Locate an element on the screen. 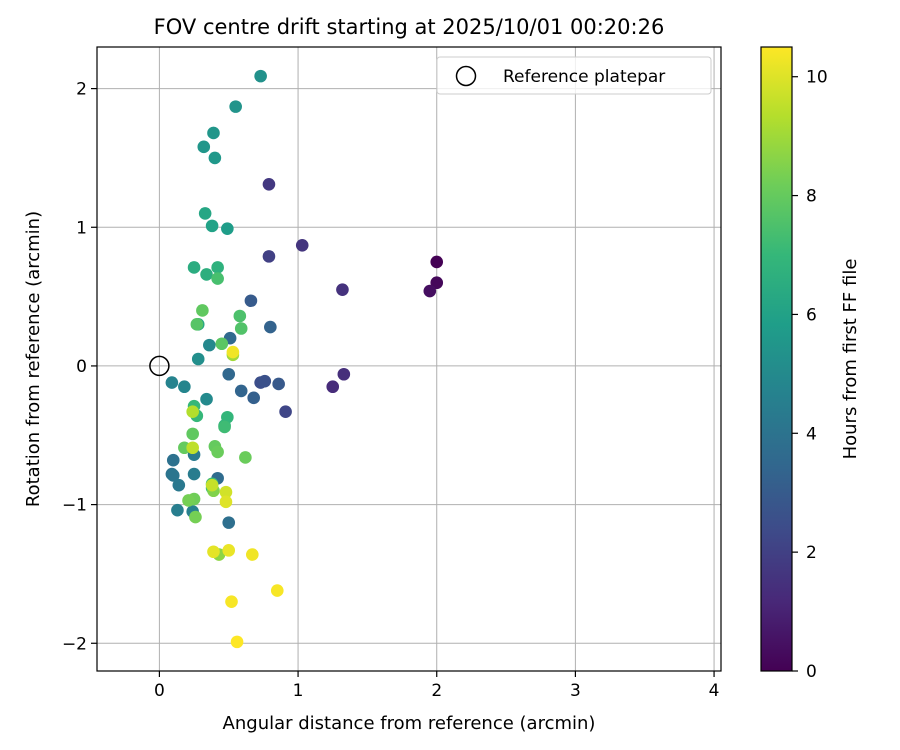 The image size is (900, 750). y-tick-label: 1 is located at coordinates (81, 228).